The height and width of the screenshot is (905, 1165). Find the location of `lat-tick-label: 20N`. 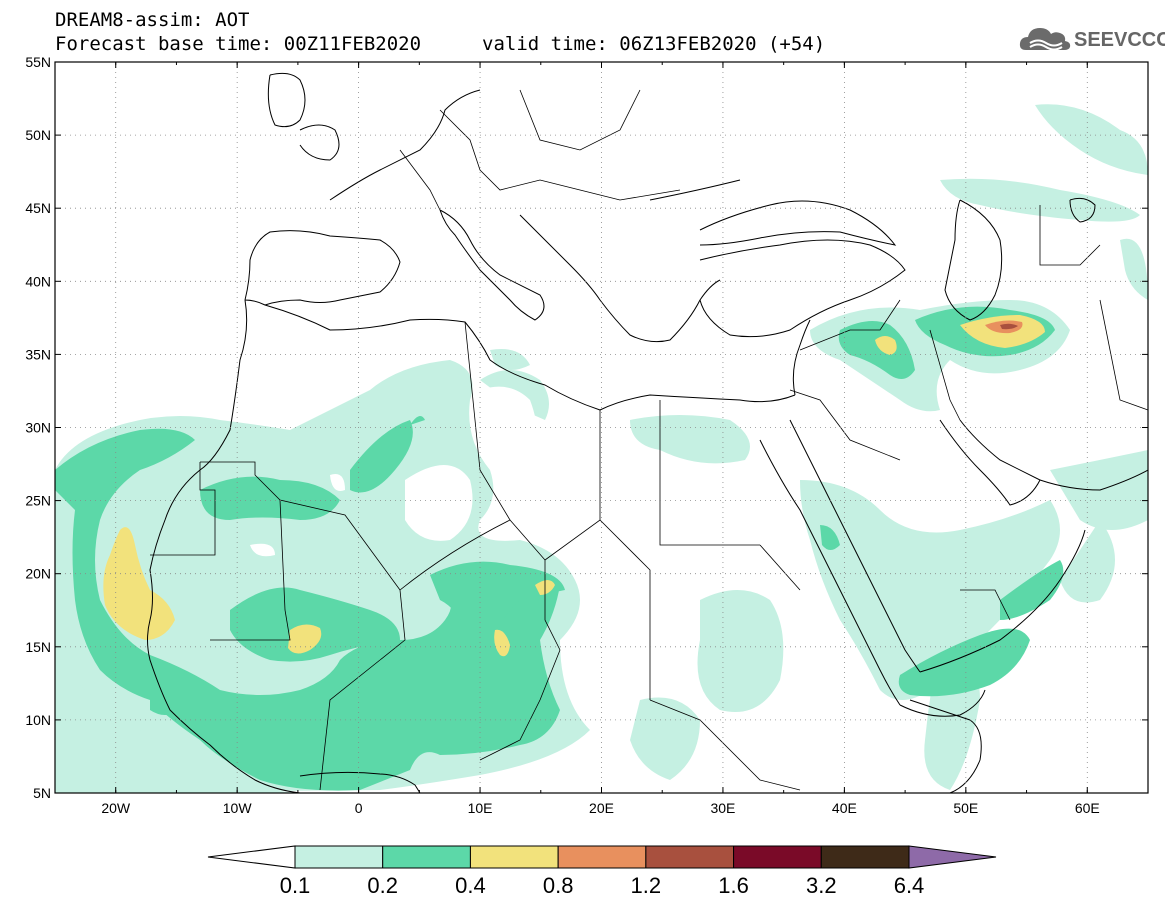

lat-tick-label: 20N is located at coordinates (38, 574).